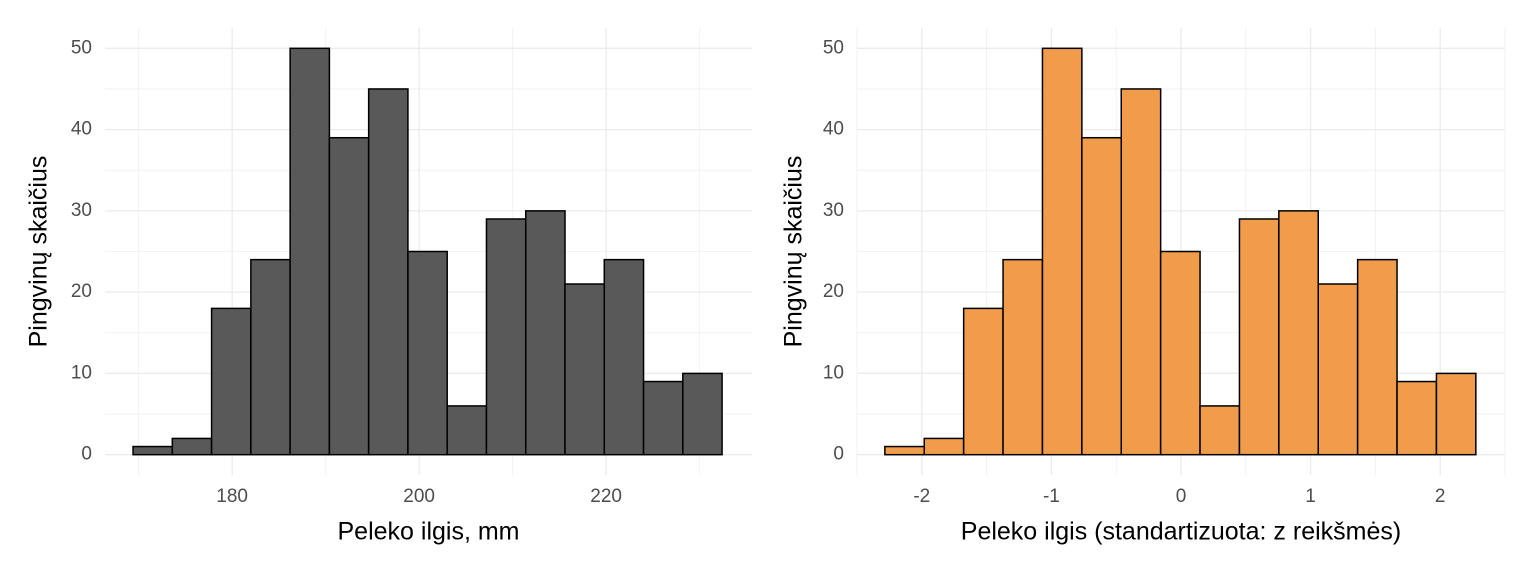 This screenshot has height=576, width=1536. Describe the element at coordinates (419, 496) in the screenshot. I see `x-tick-label: 200` at that location.